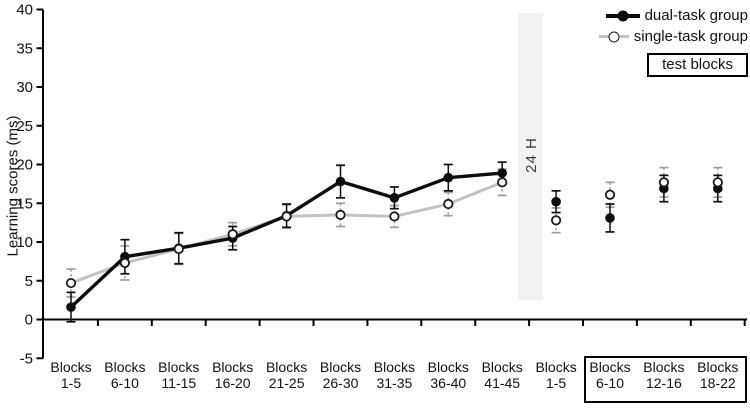 This screenshot has width=750, height=409. What do you see at coordinates (24, 126) in the screenshot?
I see `y-tick-label: 25` at bounding box center [24, 126].